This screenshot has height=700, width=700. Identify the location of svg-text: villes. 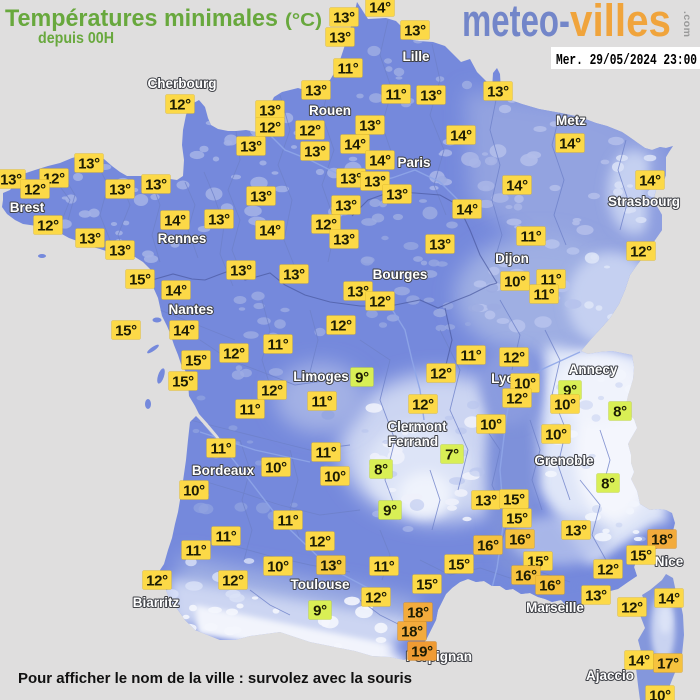
(620, 23).